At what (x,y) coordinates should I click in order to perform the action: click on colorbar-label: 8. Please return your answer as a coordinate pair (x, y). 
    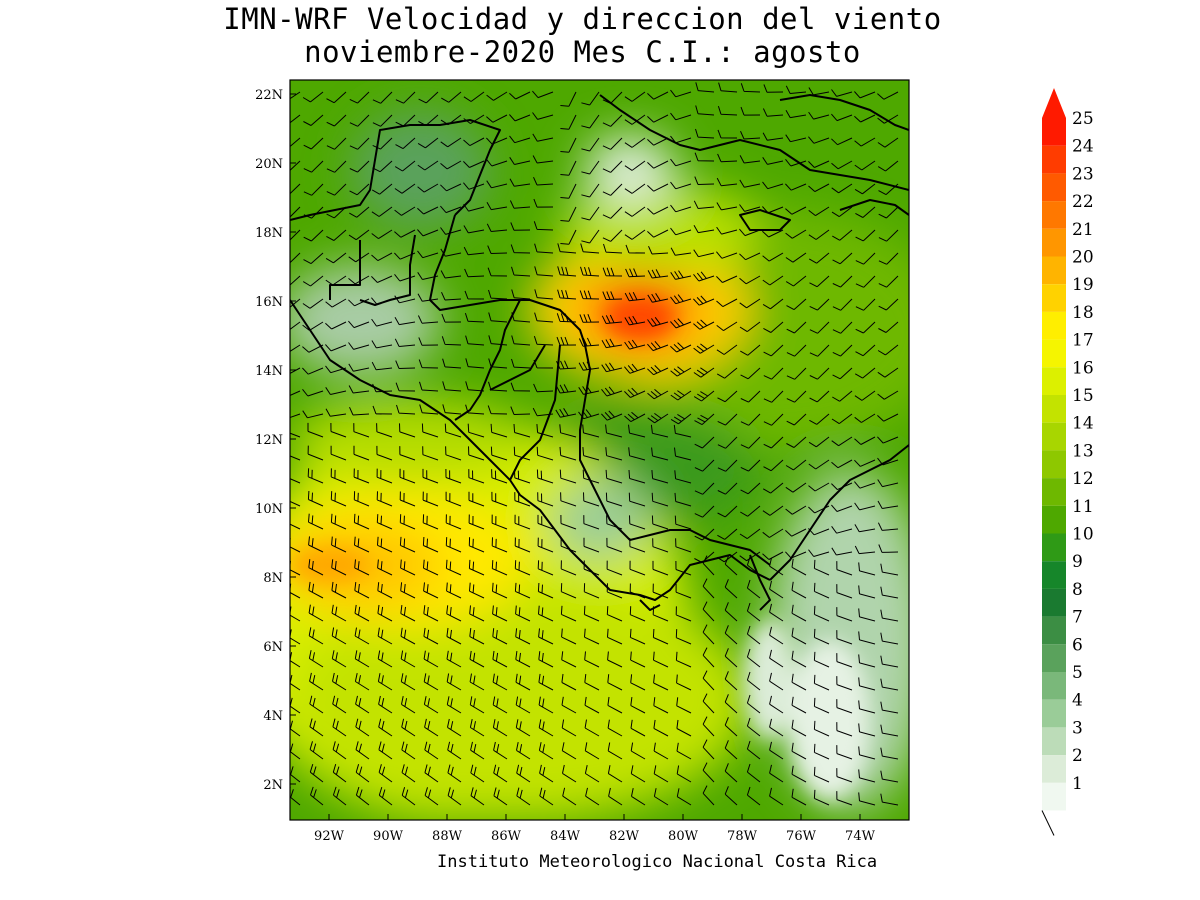
    Looking at the image, I should click on (1077, 590).